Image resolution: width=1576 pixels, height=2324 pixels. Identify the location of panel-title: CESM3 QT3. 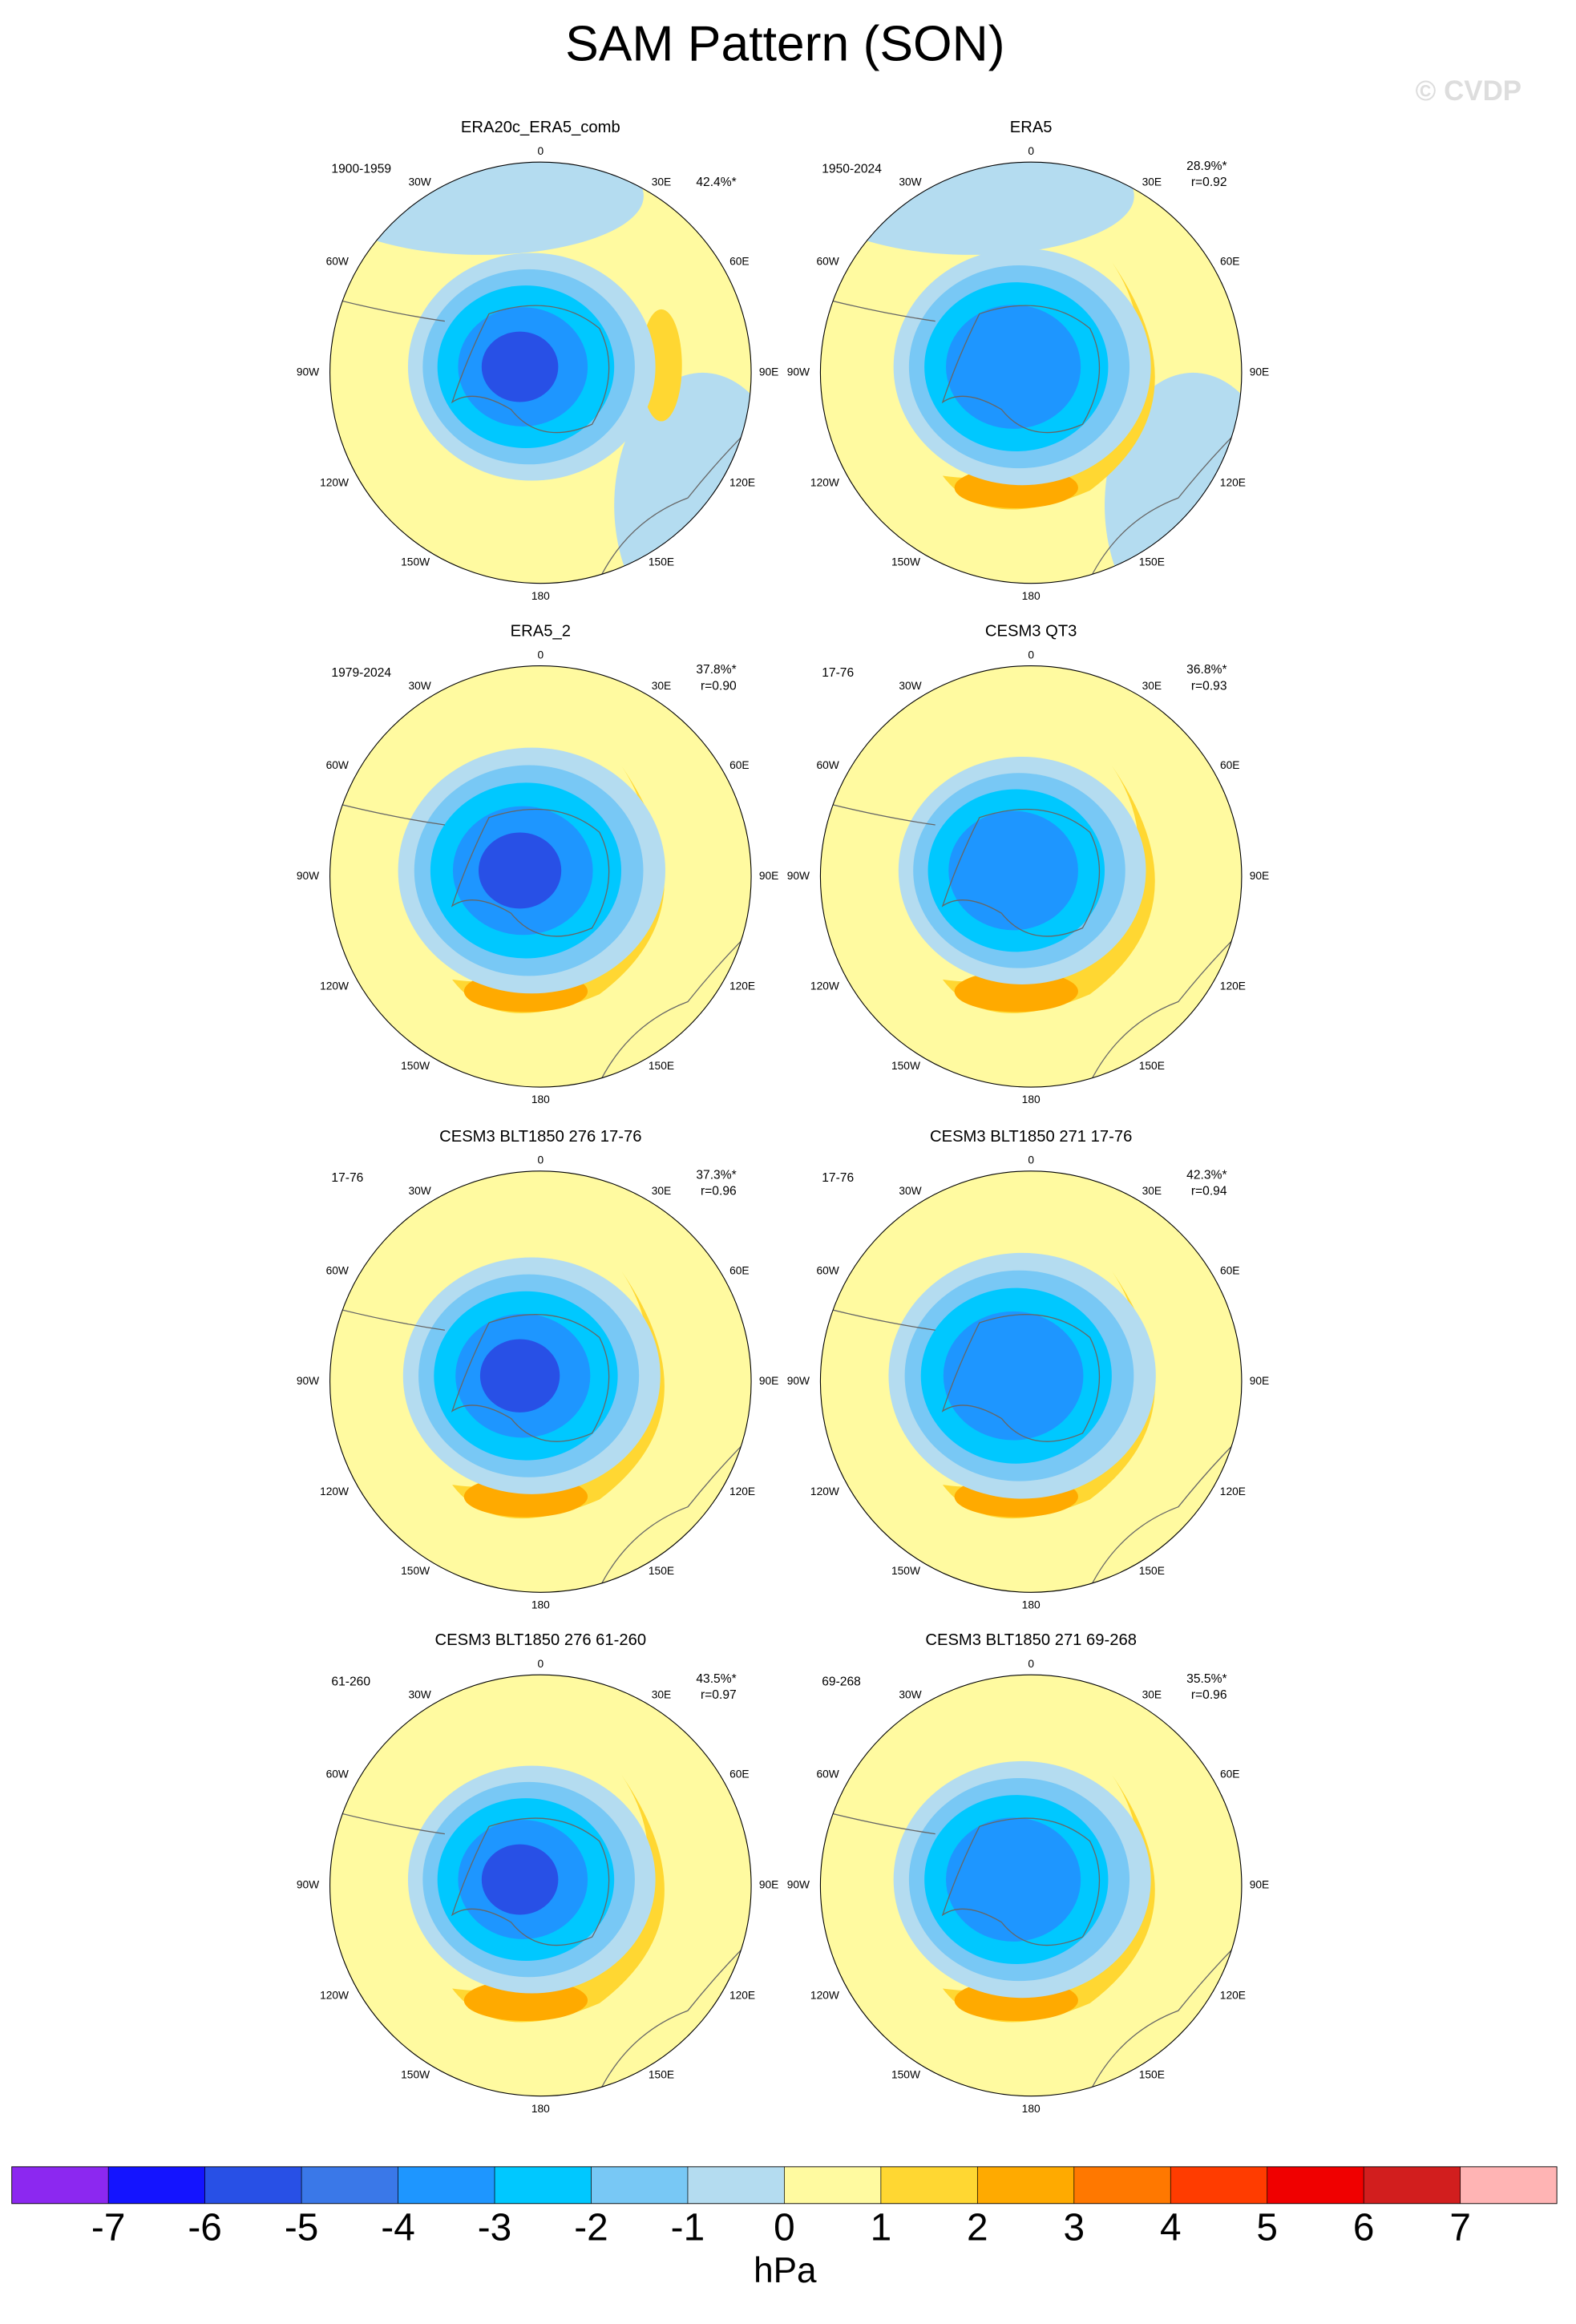
(1031, 632).